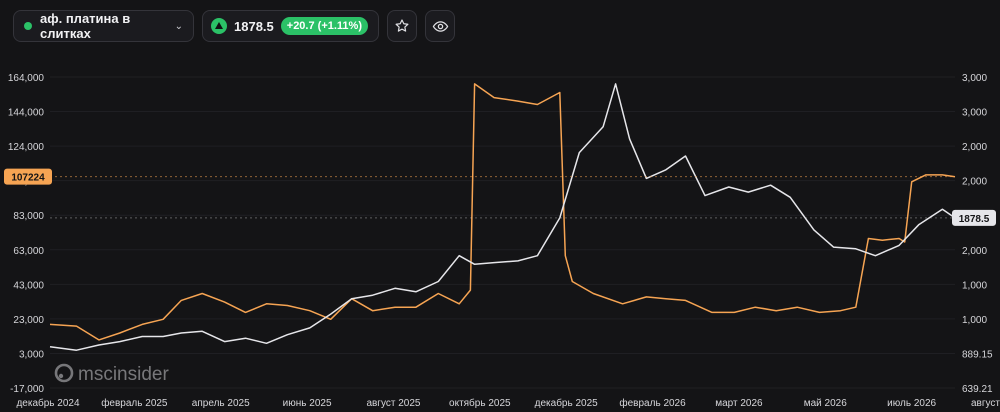  I want to click on left-current-value-label: 107224, so click(28, 178).